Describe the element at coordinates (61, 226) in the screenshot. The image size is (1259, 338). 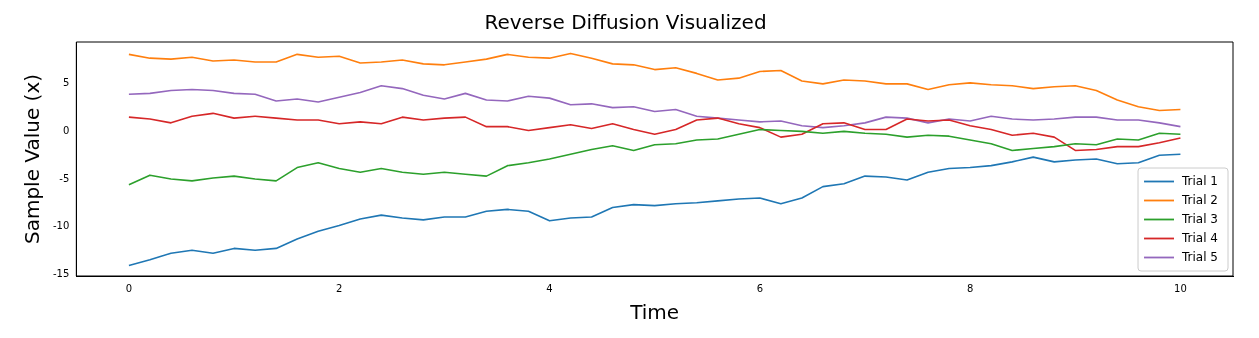
I see `y-tick-label: -10` at that location.